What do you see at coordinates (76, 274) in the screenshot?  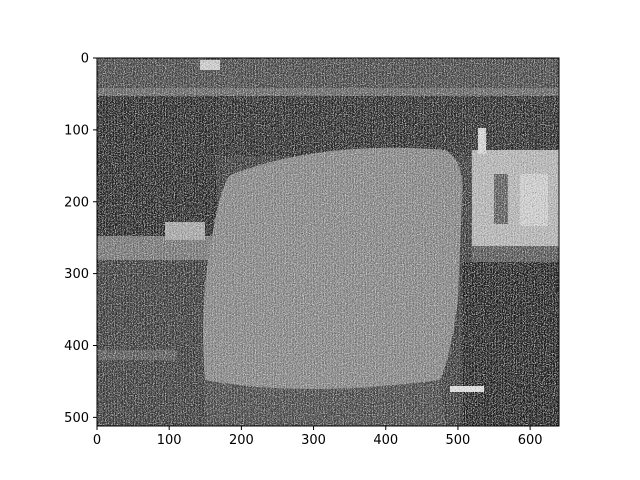 I see `y-tick-label: 300` at bounding box center [76, 274].